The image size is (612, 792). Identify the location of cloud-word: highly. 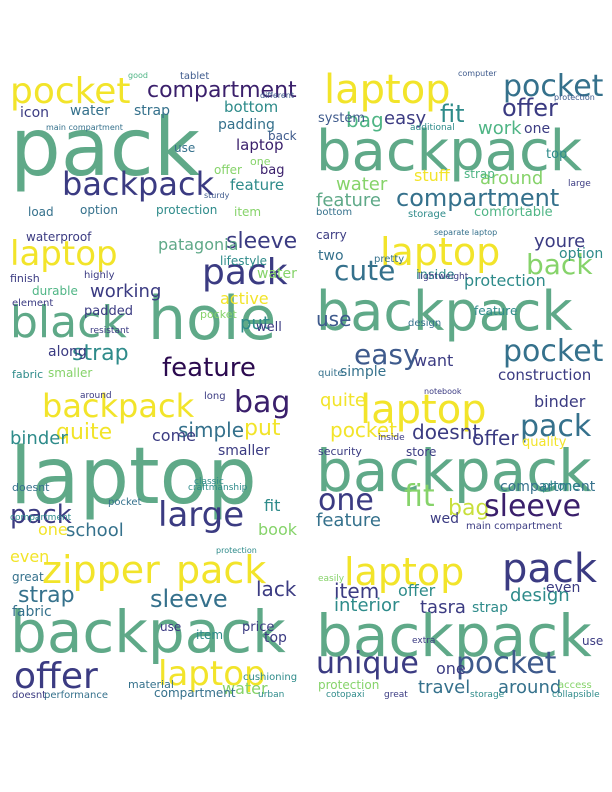
(99, 275).